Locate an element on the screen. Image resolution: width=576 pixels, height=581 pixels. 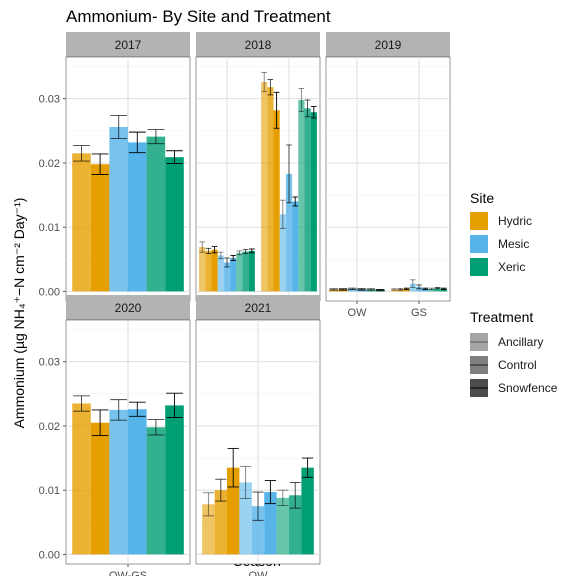
x-tick-label: OW-GS is located at coordinates (128, 573).